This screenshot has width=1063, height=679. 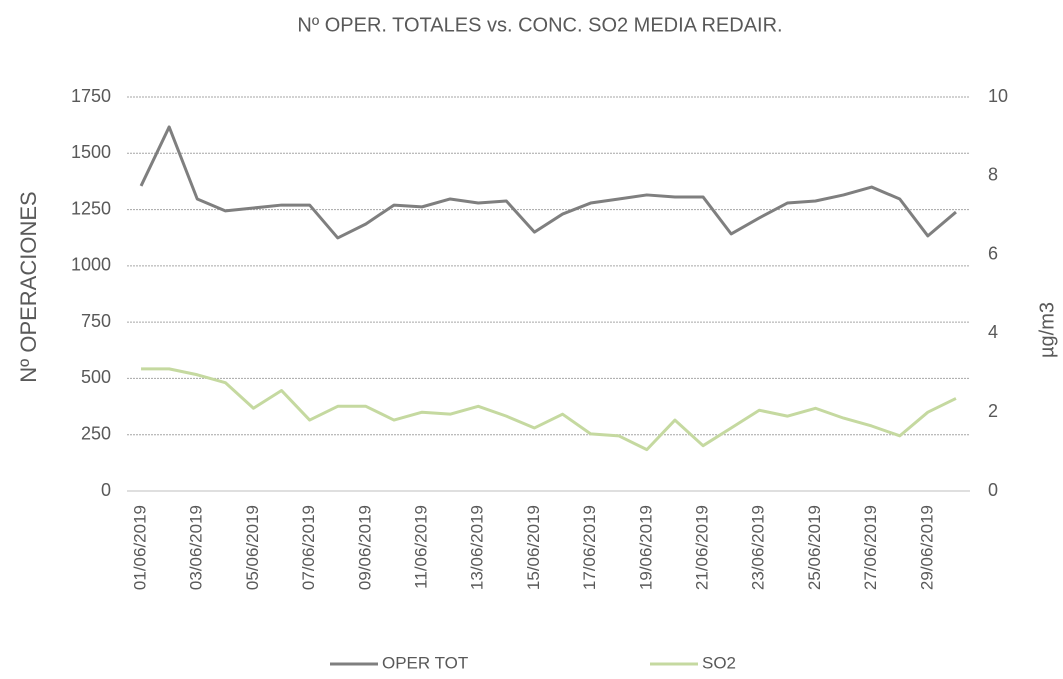 What do you see at coordinates (364, 547) in the screenshot?
I see `x-tick-label: 09/06/2019` at bounding box center [364, 547].